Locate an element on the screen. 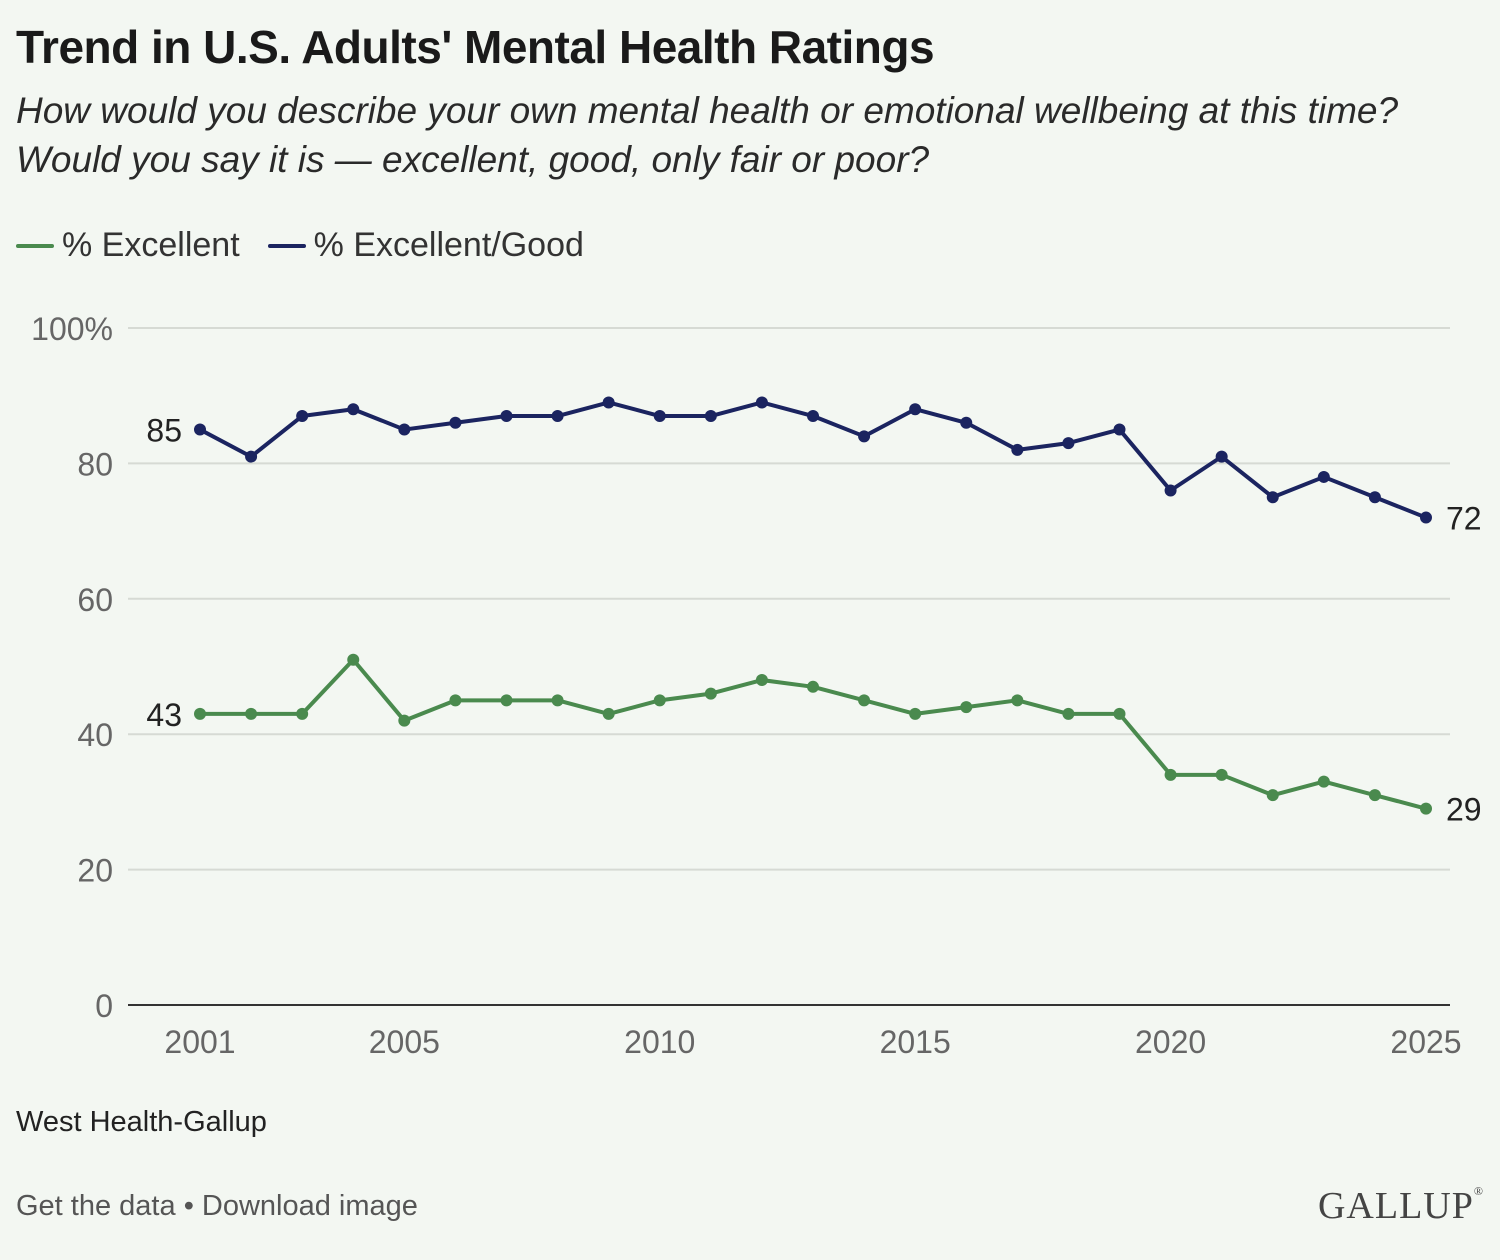  data-point-excellent-good-2023 is located at coordinates (1323, 476).